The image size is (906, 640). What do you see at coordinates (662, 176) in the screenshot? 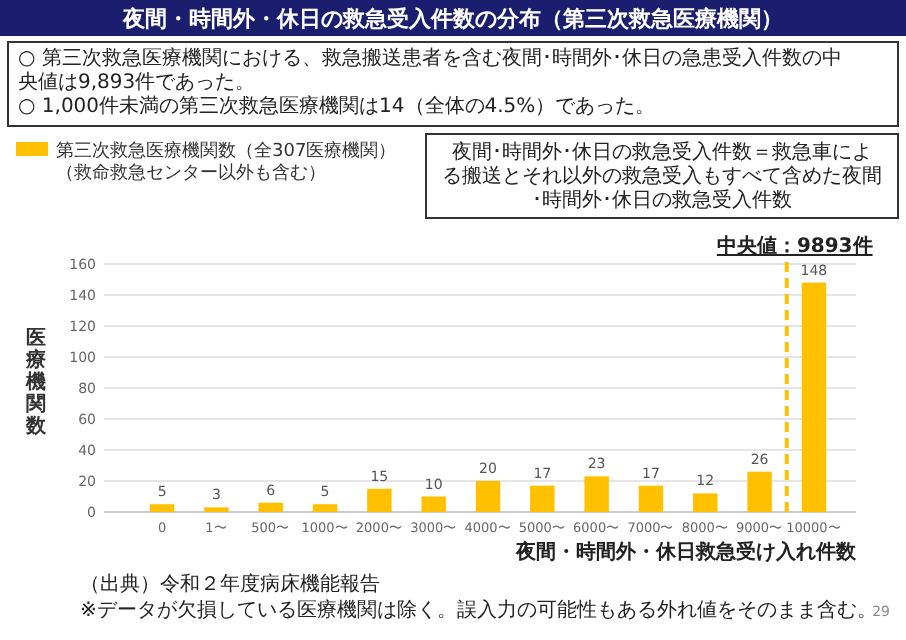
I see `text: 夜間･時間外･休日の救急受入件数＝救急車による搬送とそれ以外の救急受入もすべて含めた夜間･時間外･休日の救急受入件数` at bounding box center [662, 176].